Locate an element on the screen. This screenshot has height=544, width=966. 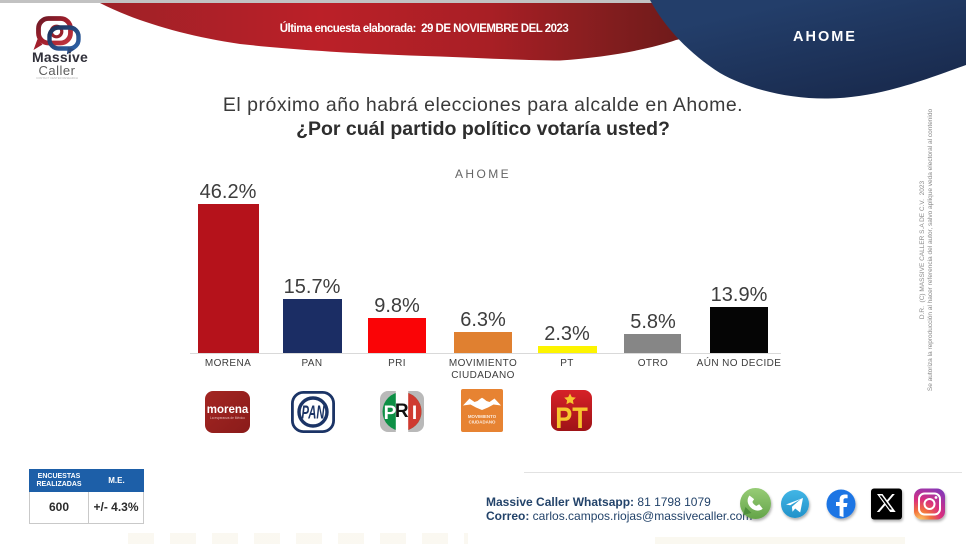
svg-text: P is located at coordinates (390, 413).